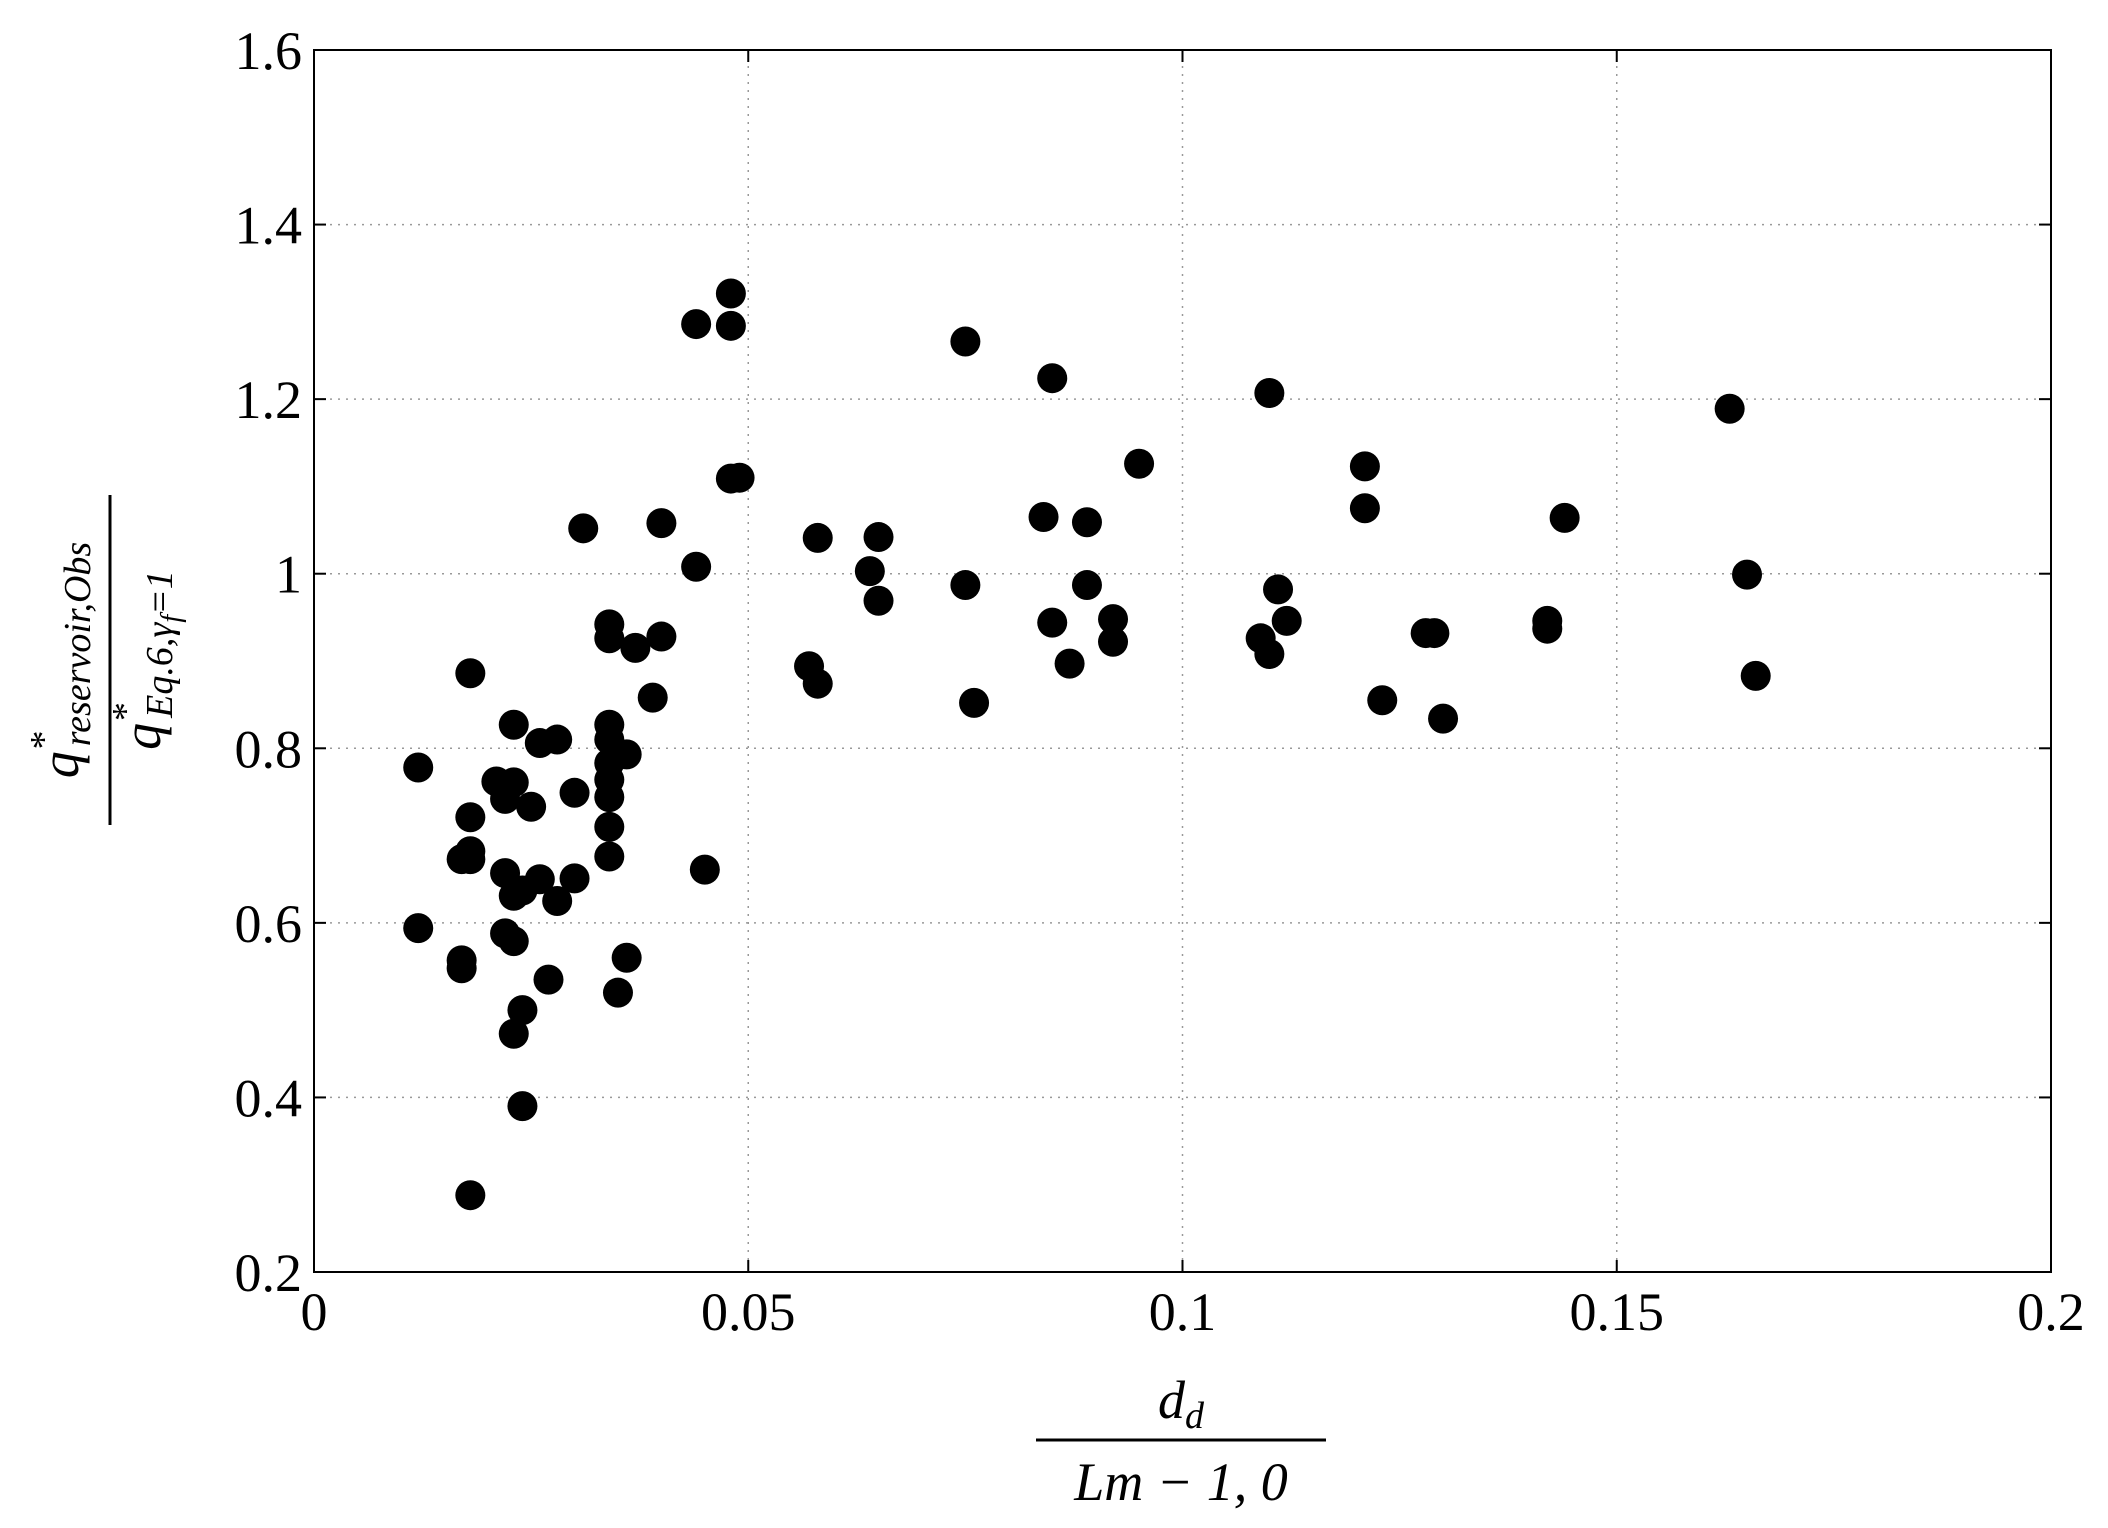  Describe the element at coordinates (1617, 1312) in the screenshot. I see `x-tick-label: 0.15` at that location.